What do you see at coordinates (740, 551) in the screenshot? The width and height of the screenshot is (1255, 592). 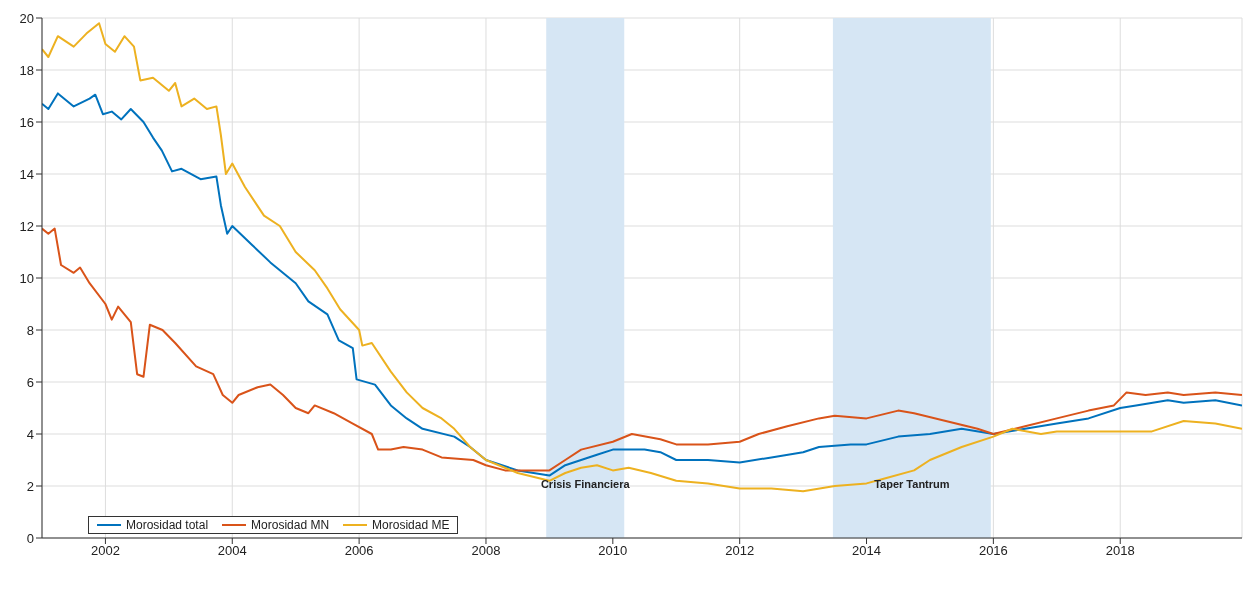 I see `x-tick-label: 2012` at bounding box center [740, 551].